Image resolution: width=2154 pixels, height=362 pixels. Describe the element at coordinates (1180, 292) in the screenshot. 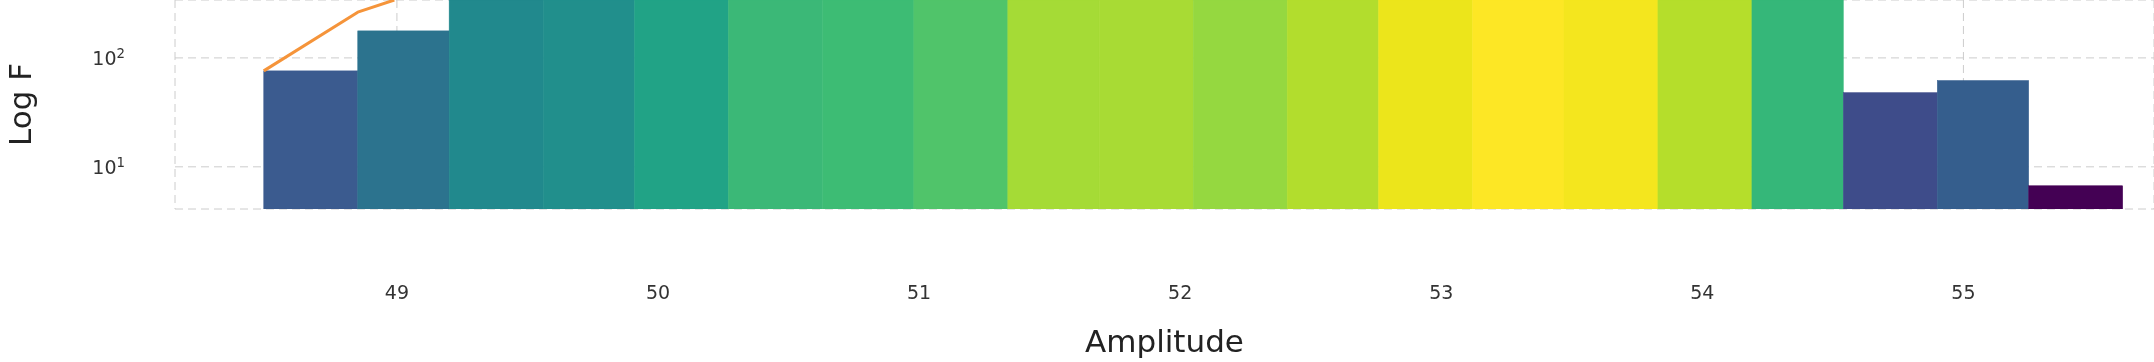

I see `x-tick-label: 52` at that location.